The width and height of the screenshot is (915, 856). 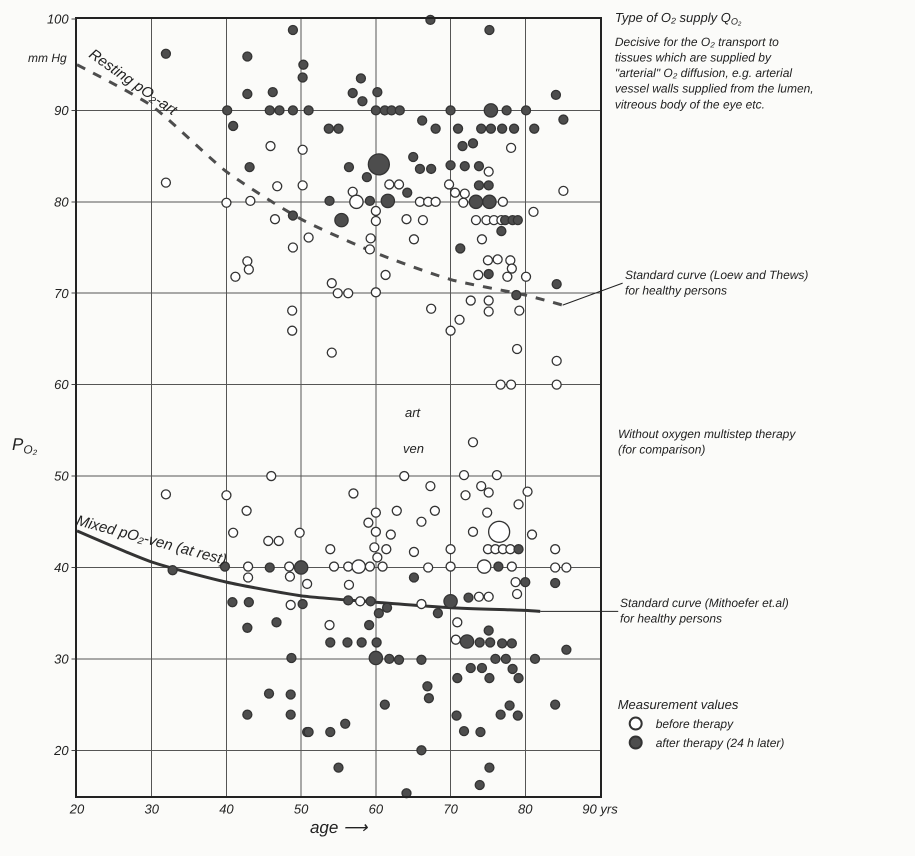 I want to click on x-tick-label: 70, so click(x=451, y=808).